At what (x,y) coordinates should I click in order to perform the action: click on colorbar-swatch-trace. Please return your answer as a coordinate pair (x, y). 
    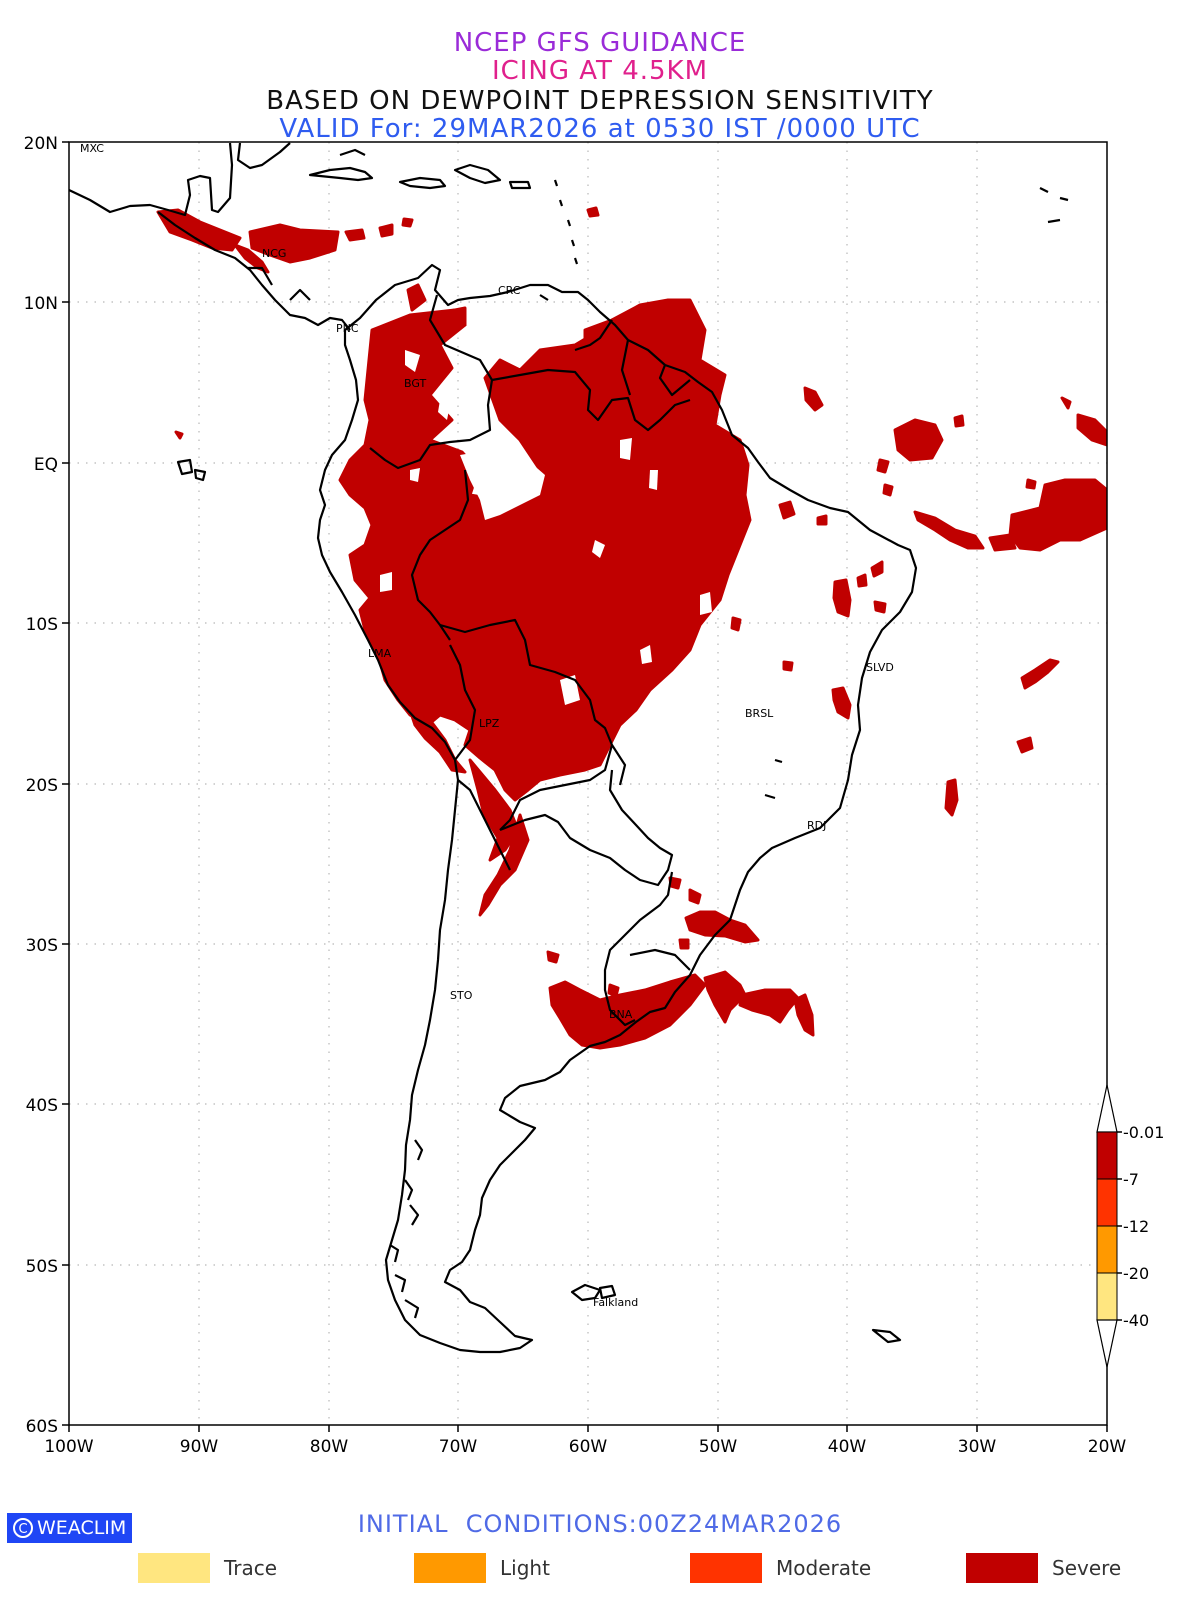
    Looking at the image, I should click on (1107, 1296).